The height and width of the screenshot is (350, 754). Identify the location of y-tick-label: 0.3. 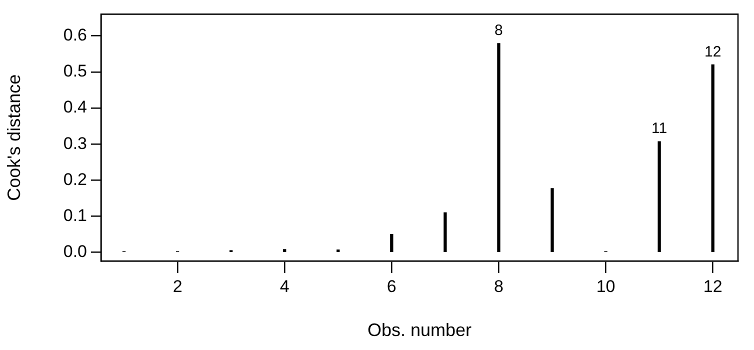
(75, 143).